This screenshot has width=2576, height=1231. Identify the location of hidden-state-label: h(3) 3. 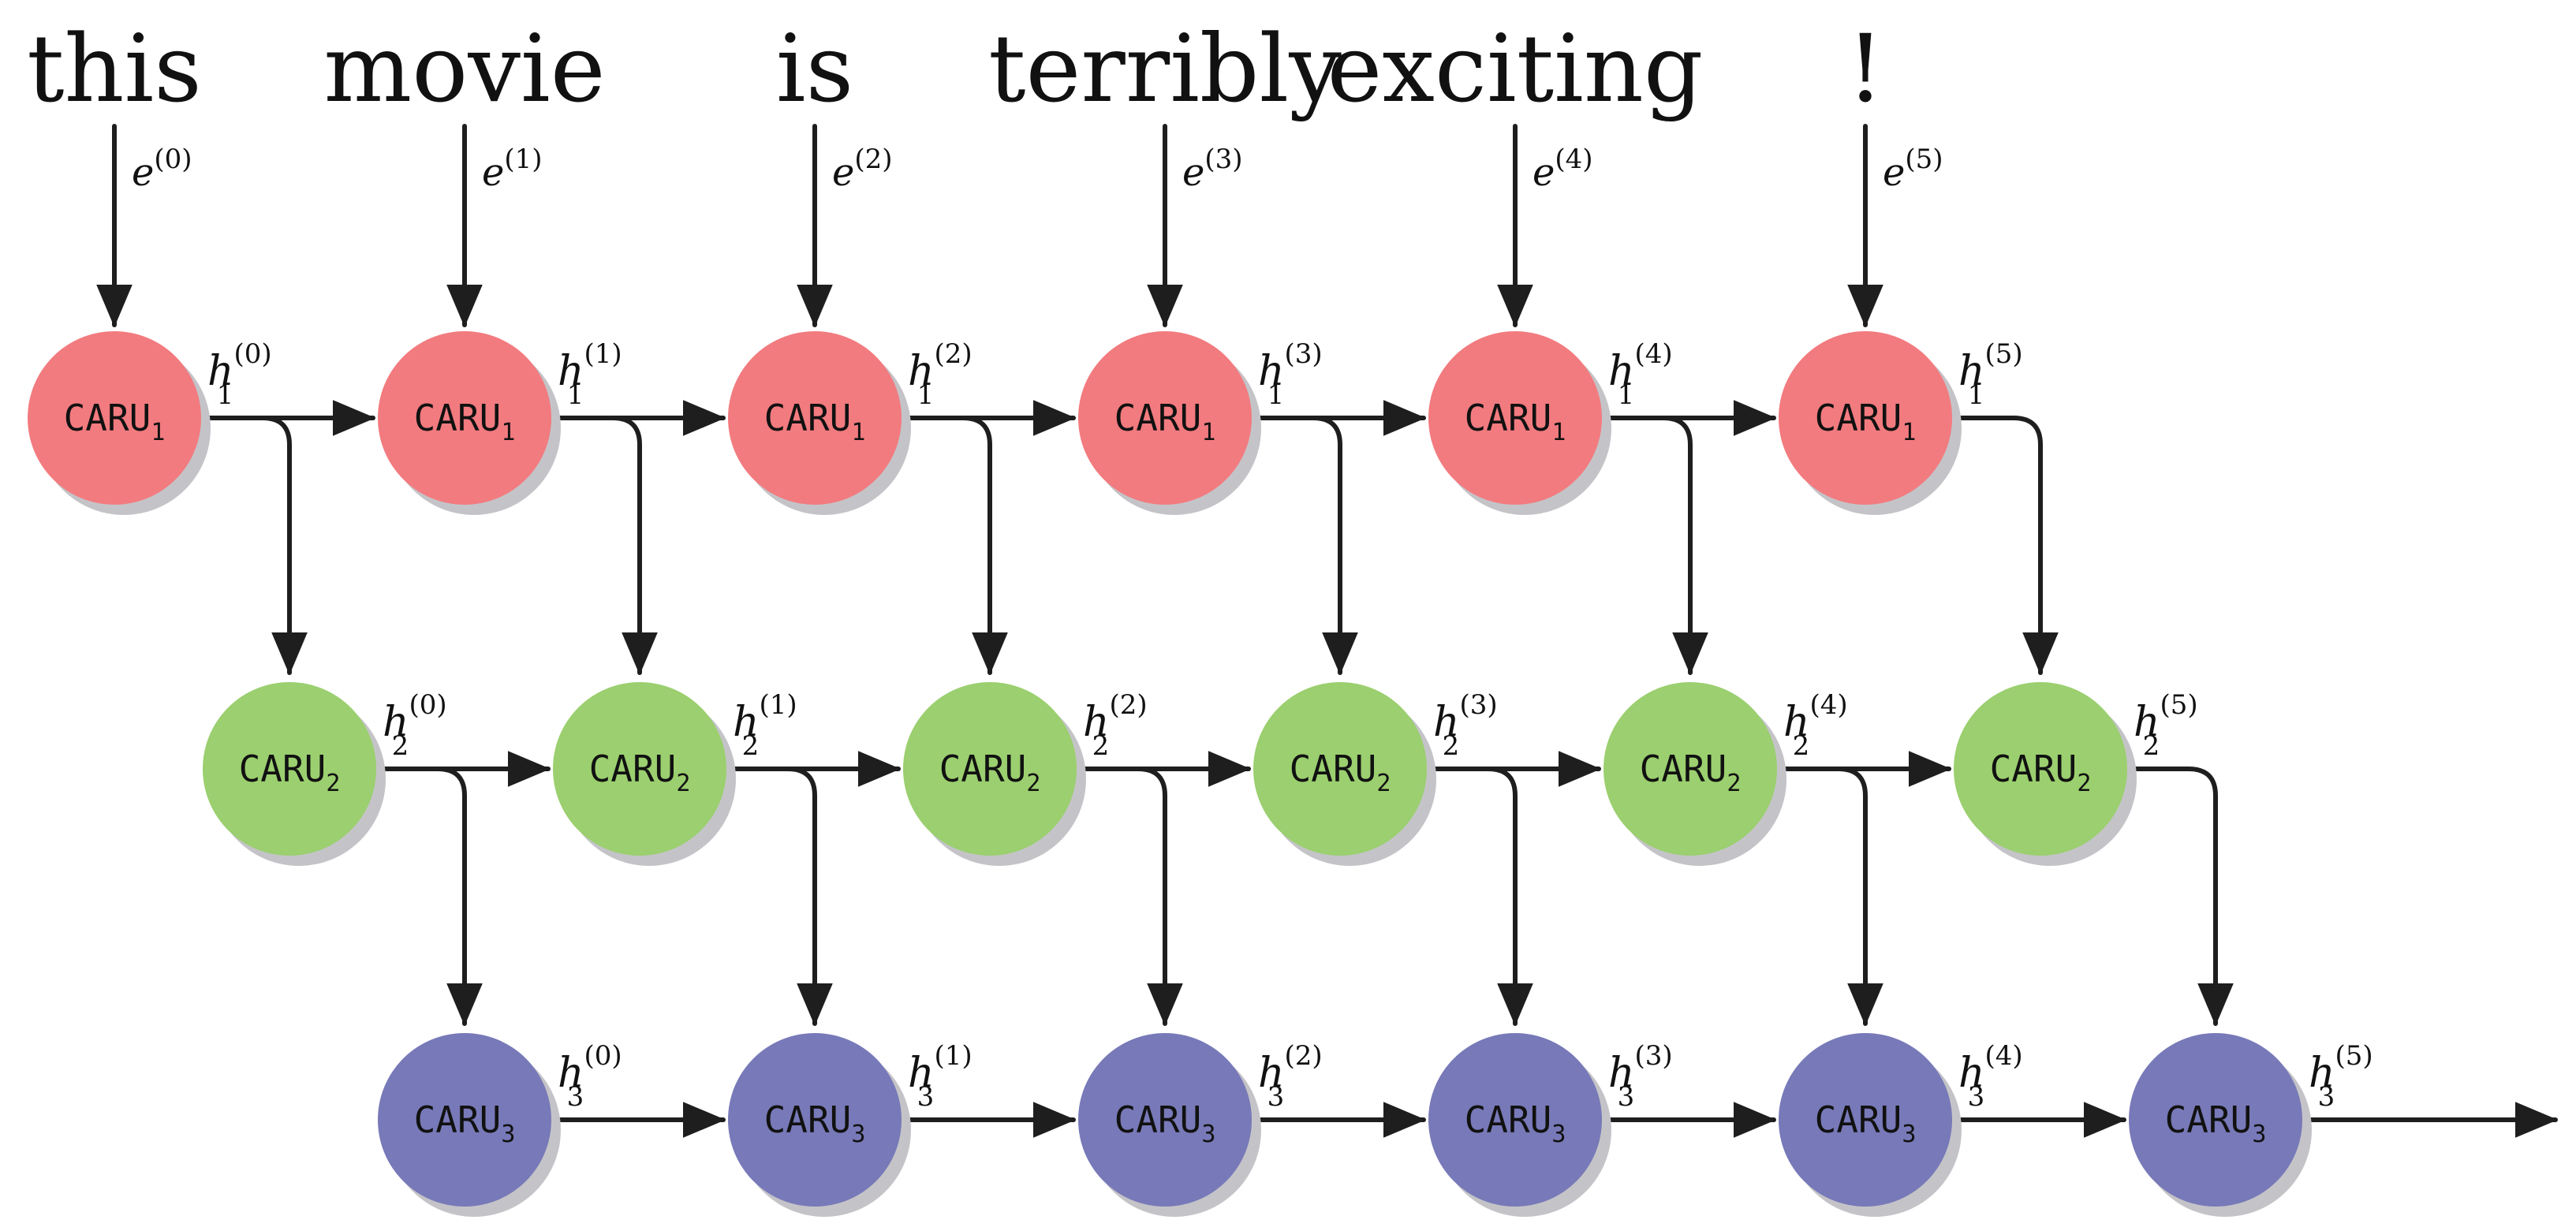
(1640, 1076).